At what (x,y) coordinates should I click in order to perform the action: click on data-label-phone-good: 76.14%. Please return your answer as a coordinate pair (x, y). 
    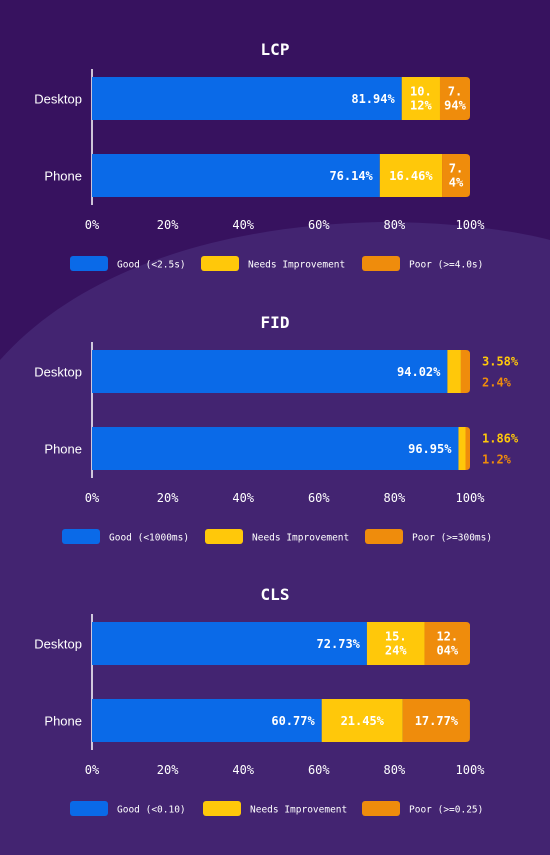
    Looking at the image, I should click on (351, 176).